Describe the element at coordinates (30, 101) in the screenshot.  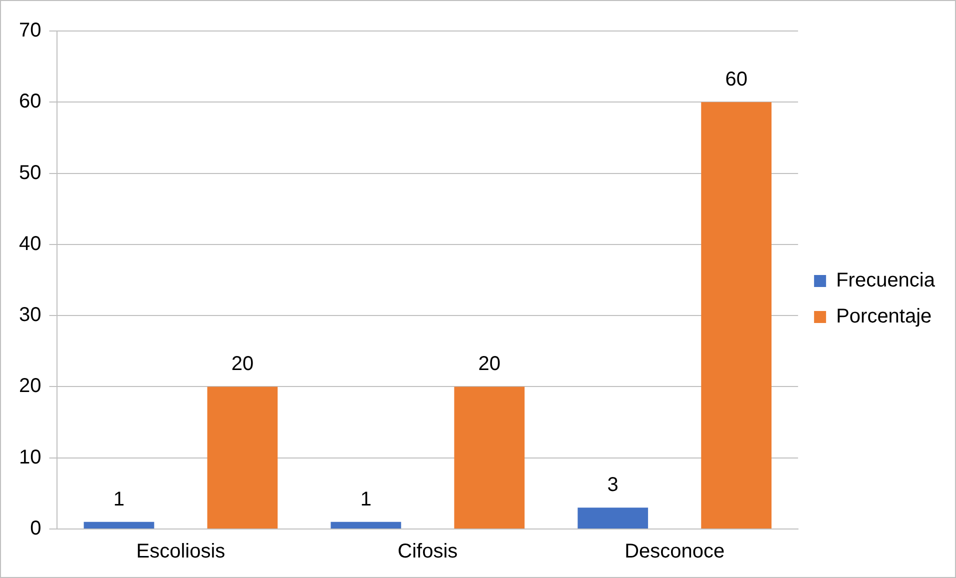
I see `y-tick-label: 60` at that location.